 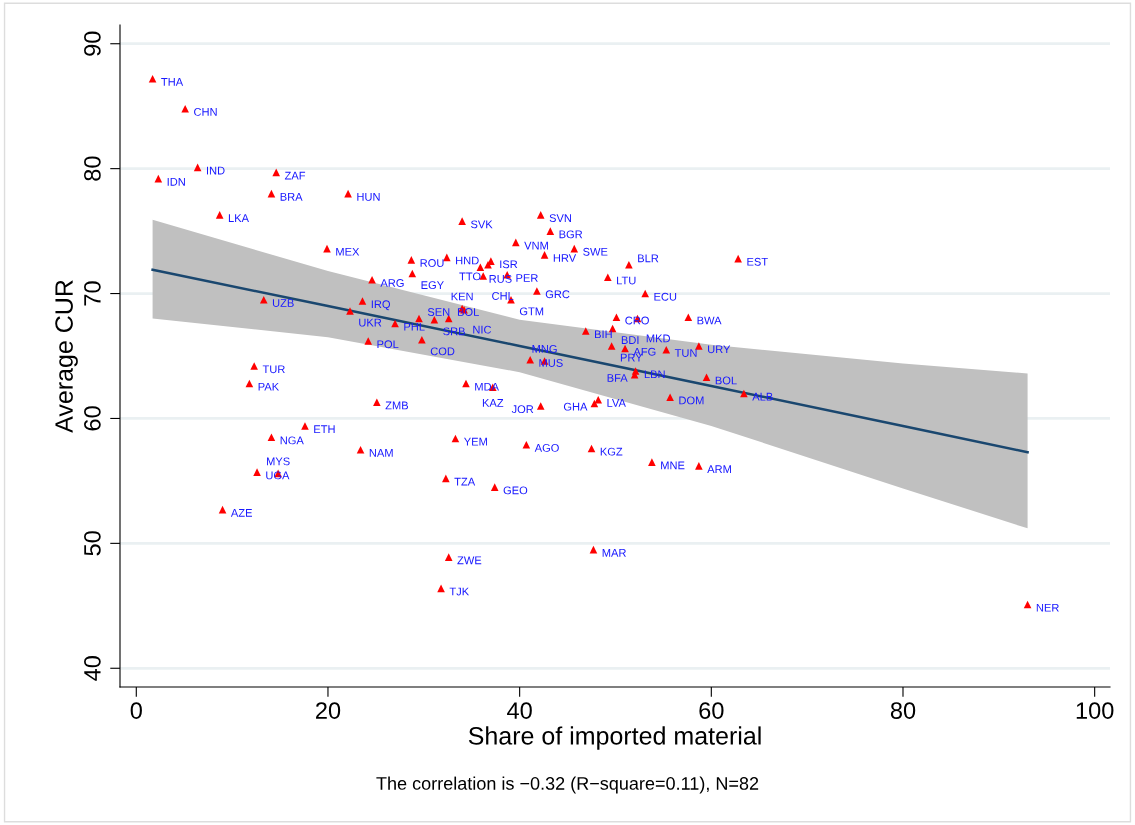 What do you see at coordinates (546, 447) in the screenshot?
I see `data-label: AGO` at bounding box center [546, 447].